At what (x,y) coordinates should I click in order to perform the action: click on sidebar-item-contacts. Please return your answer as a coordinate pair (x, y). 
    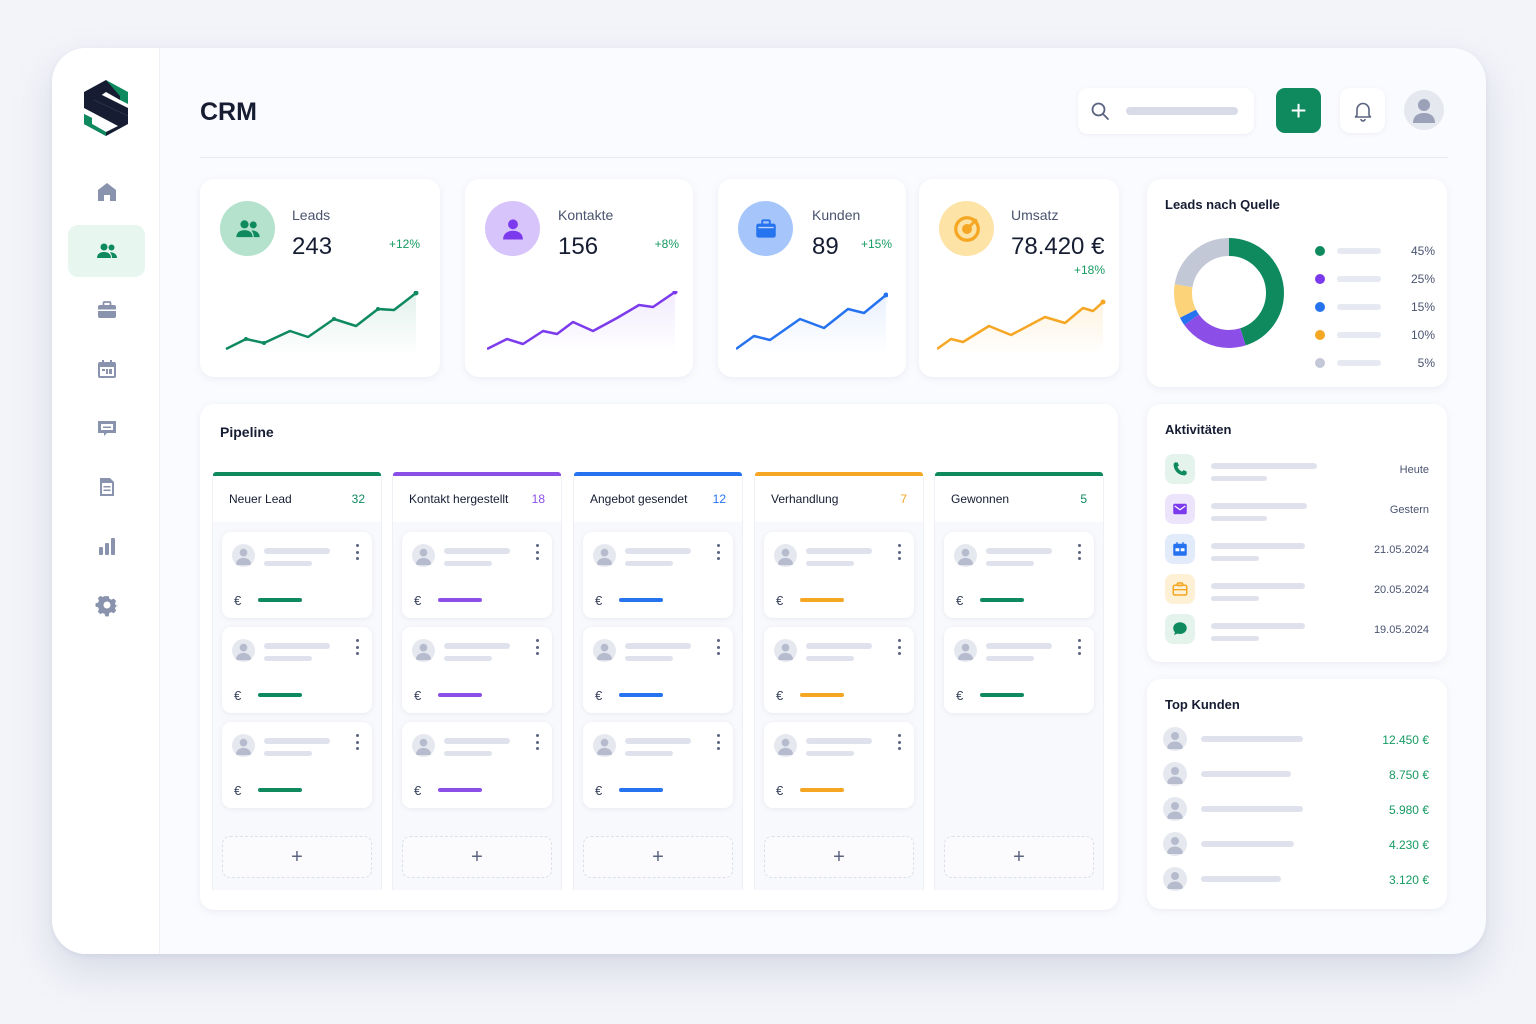
    Looking at the image, I should click on (106, 251).